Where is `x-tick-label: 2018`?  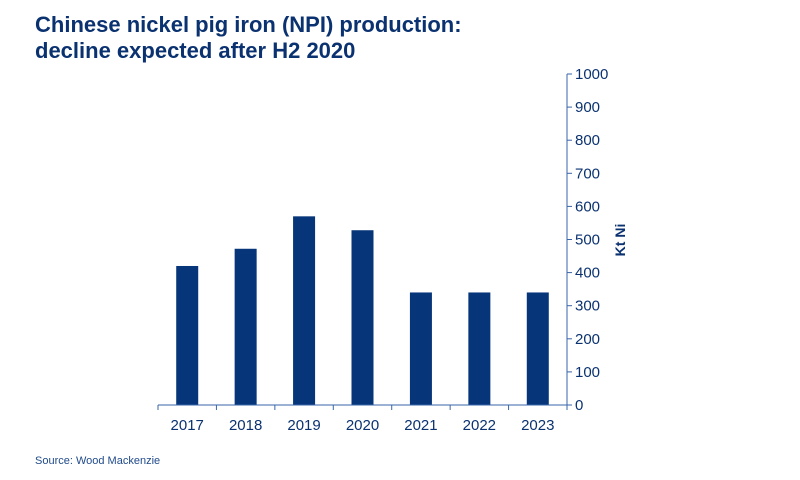 x-tick-label: 2018 is located at coordinates (245, 425).